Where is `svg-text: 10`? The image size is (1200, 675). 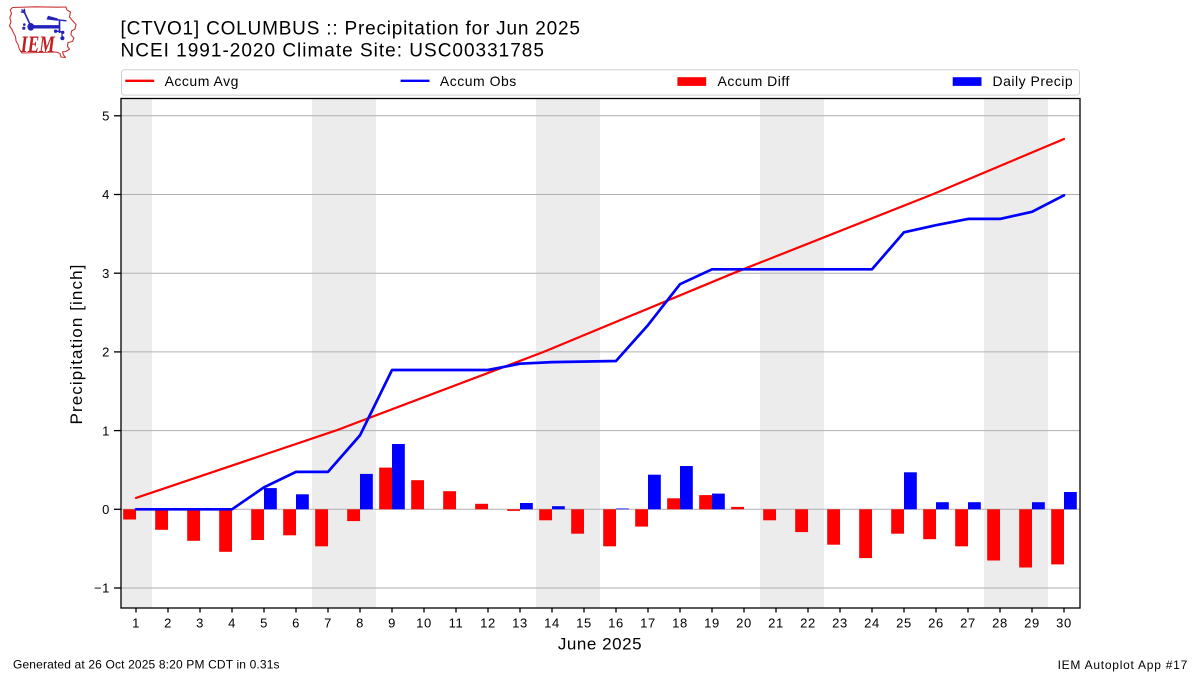
svg-text: 10 is located at coordinates (424, 623).